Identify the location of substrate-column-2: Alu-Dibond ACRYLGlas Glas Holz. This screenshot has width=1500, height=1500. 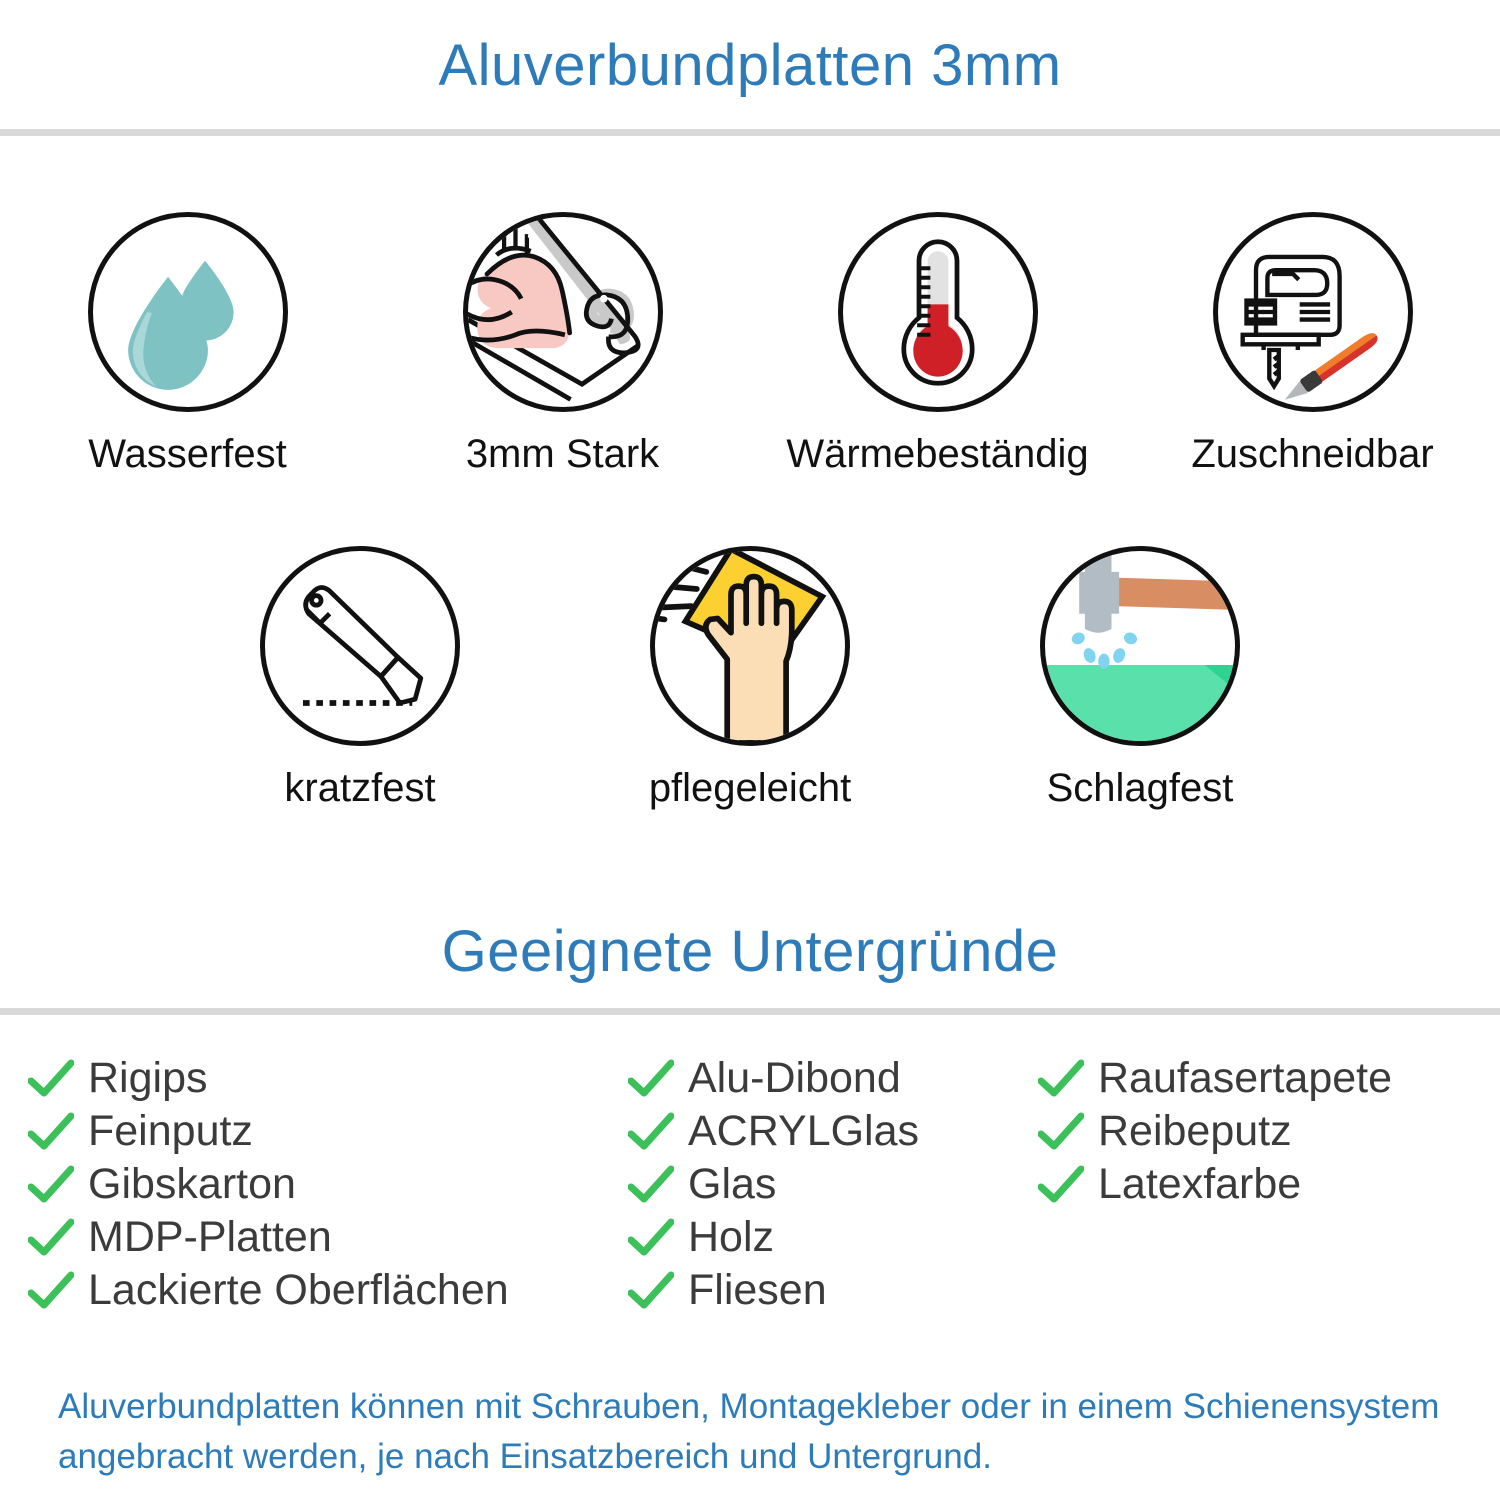
(833, 1184).